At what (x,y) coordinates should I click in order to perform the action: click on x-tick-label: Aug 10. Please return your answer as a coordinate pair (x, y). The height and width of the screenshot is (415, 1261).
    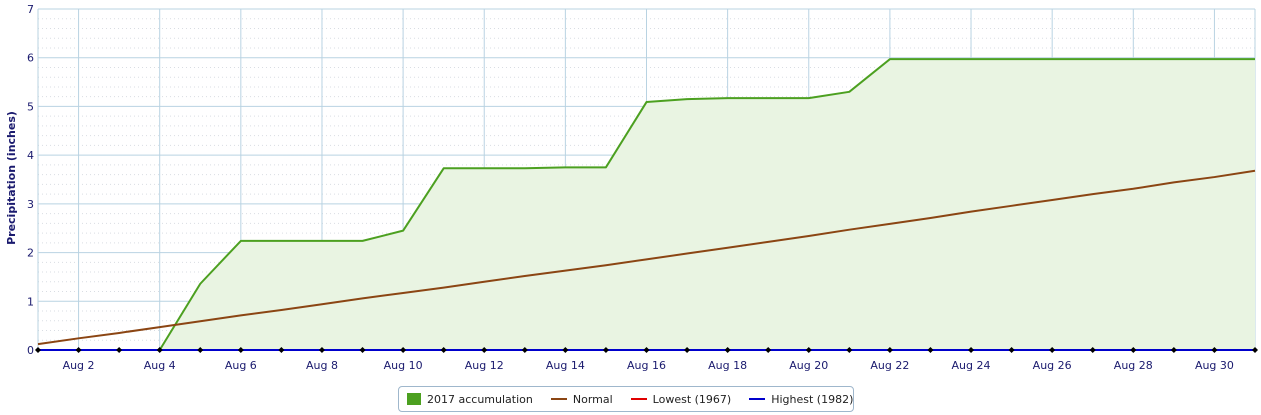
    Looking at the image, I should click on (403, 365).